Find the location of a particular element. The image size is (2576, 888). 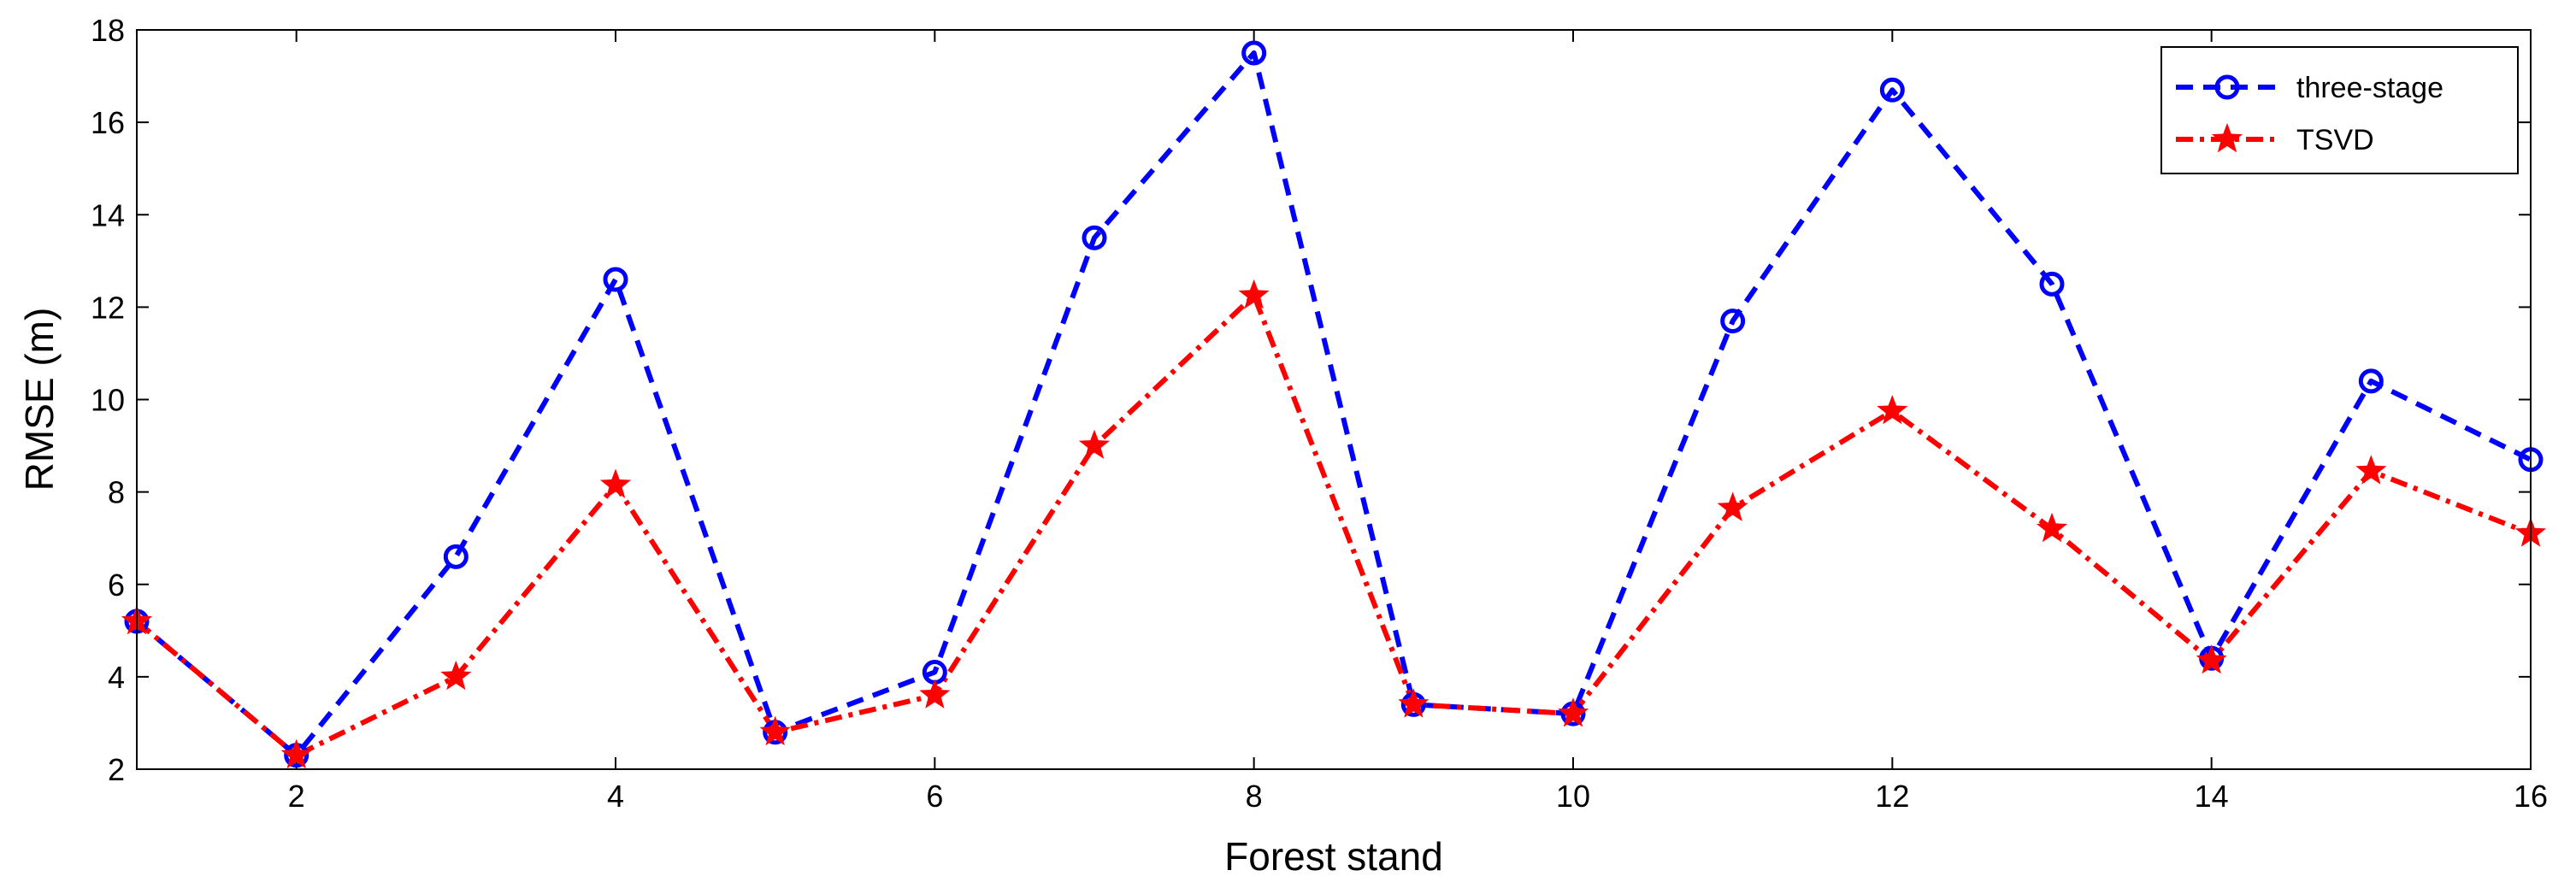

y-tick-label: 6 is located at coordinates (116, 585).